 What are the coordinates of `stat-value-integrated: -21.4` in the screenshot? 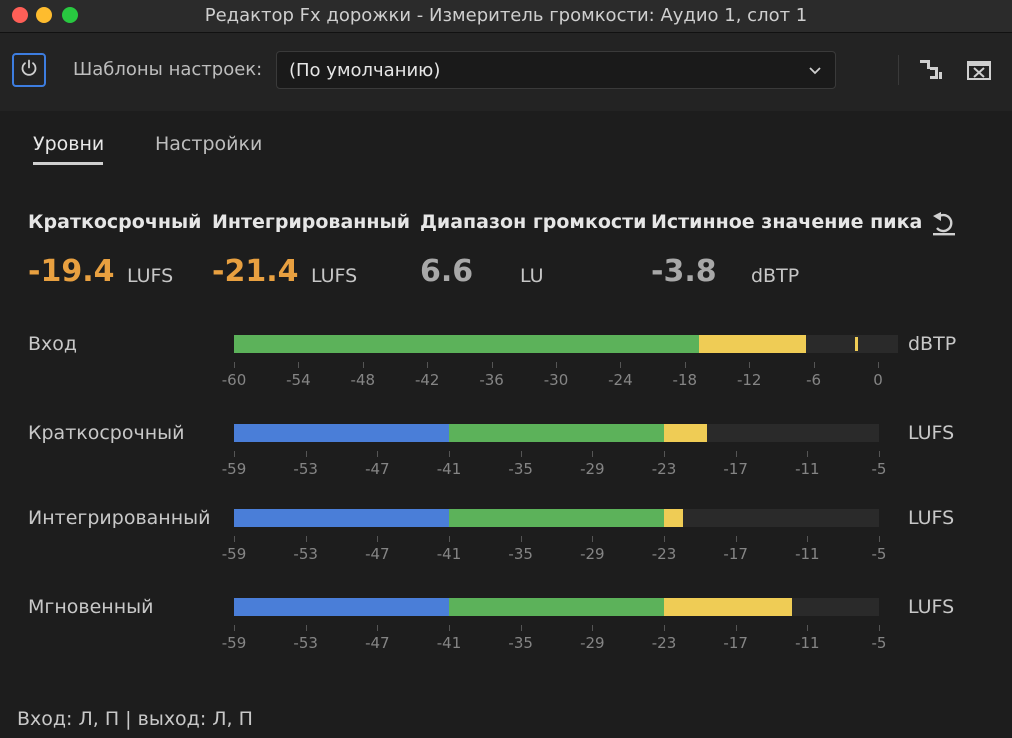 It's located at (255, 271).